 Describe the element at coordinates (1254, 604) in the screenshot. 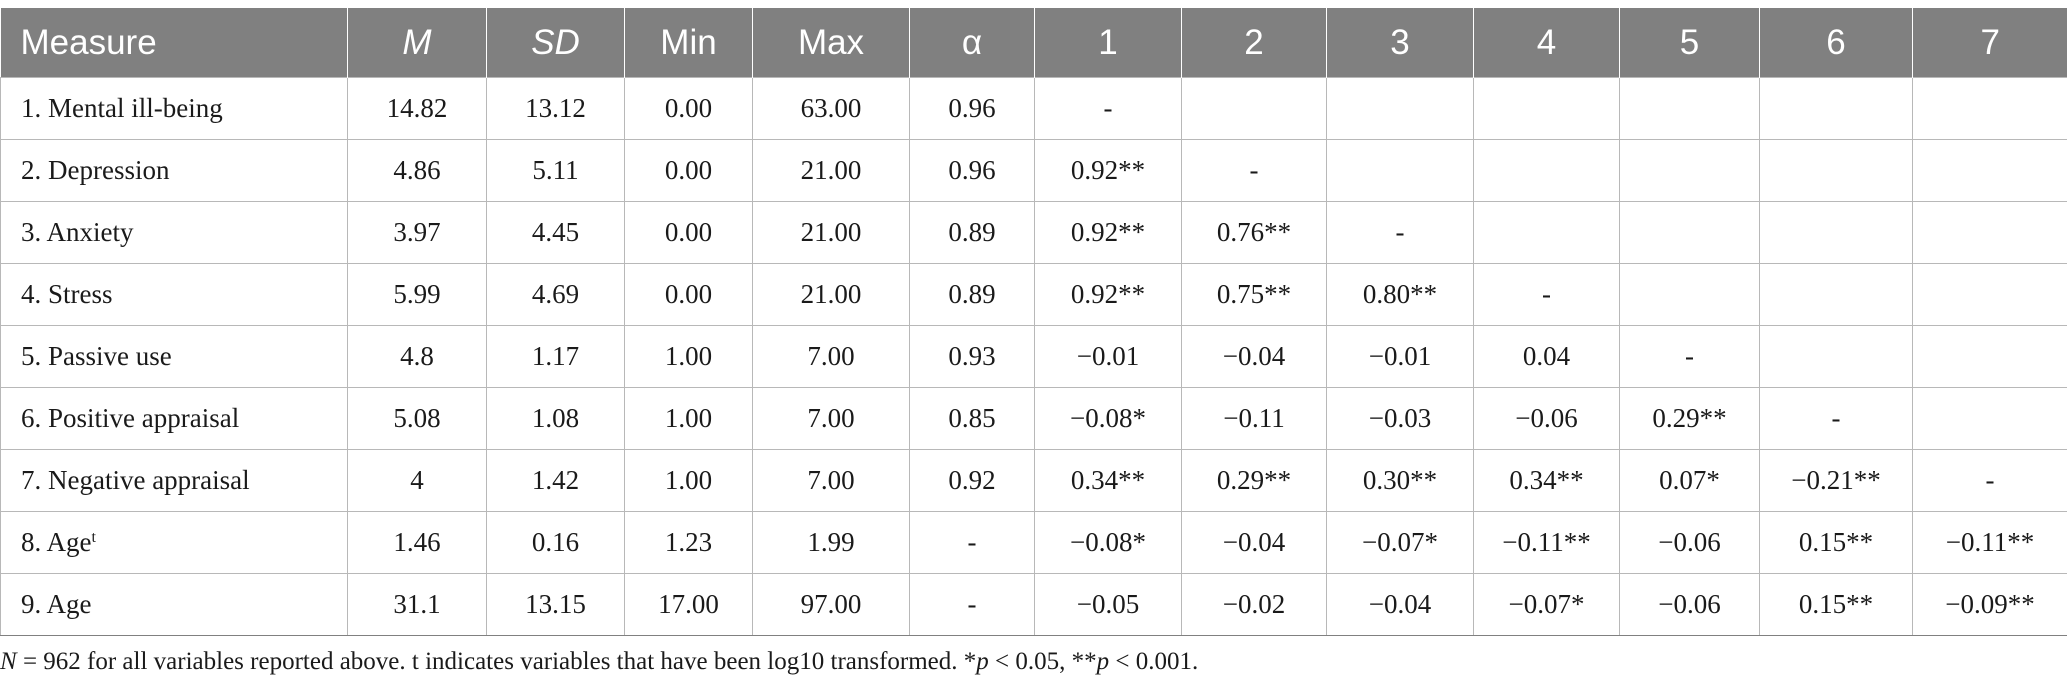

I see `value-cell: −0.02` at that location.